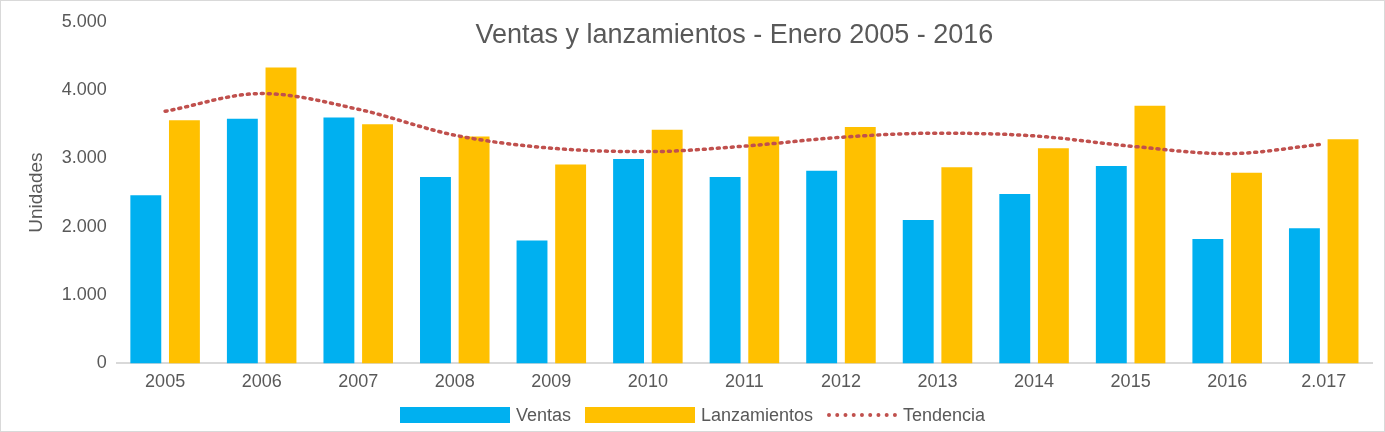  What do you see at coordinates (84, 20) in the screenshot?
I see `y-tick-label: 5.000` at bounding box center [84, 20].